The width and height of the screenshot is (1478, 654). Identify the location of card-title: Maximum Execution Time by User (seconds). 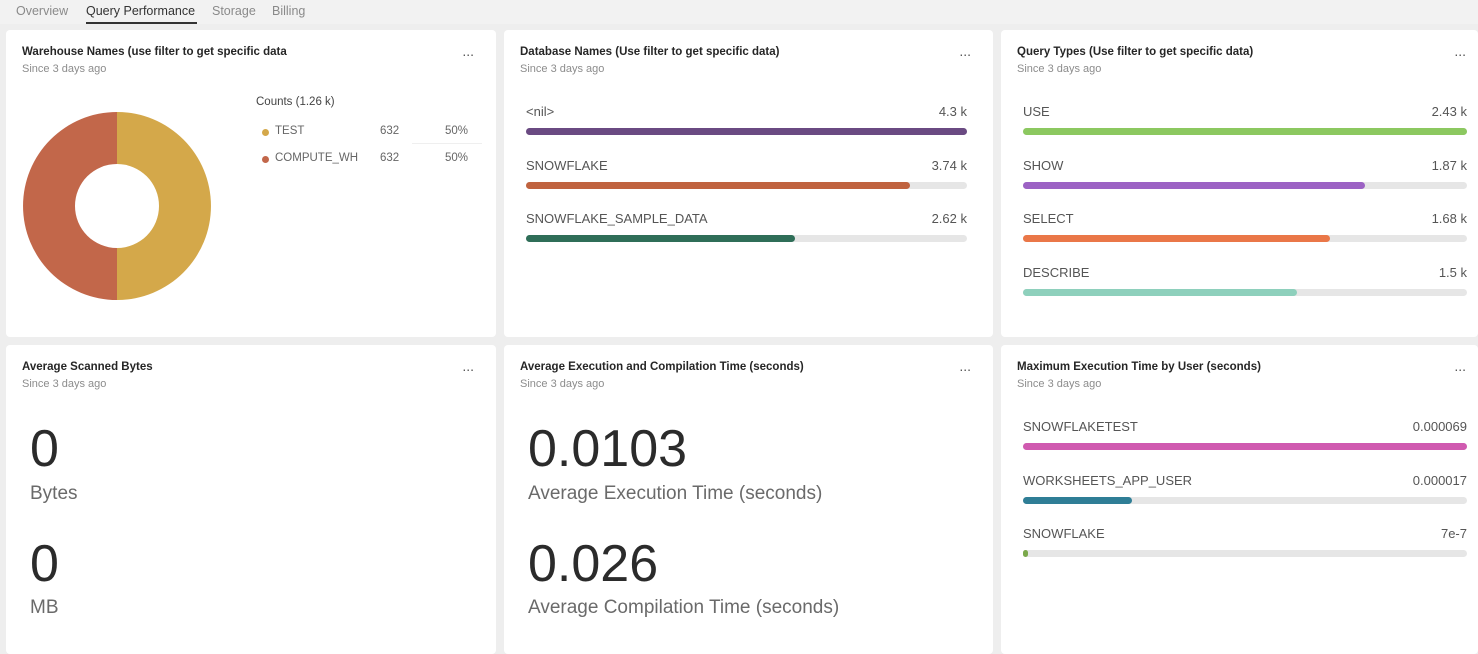
(1139, 367).